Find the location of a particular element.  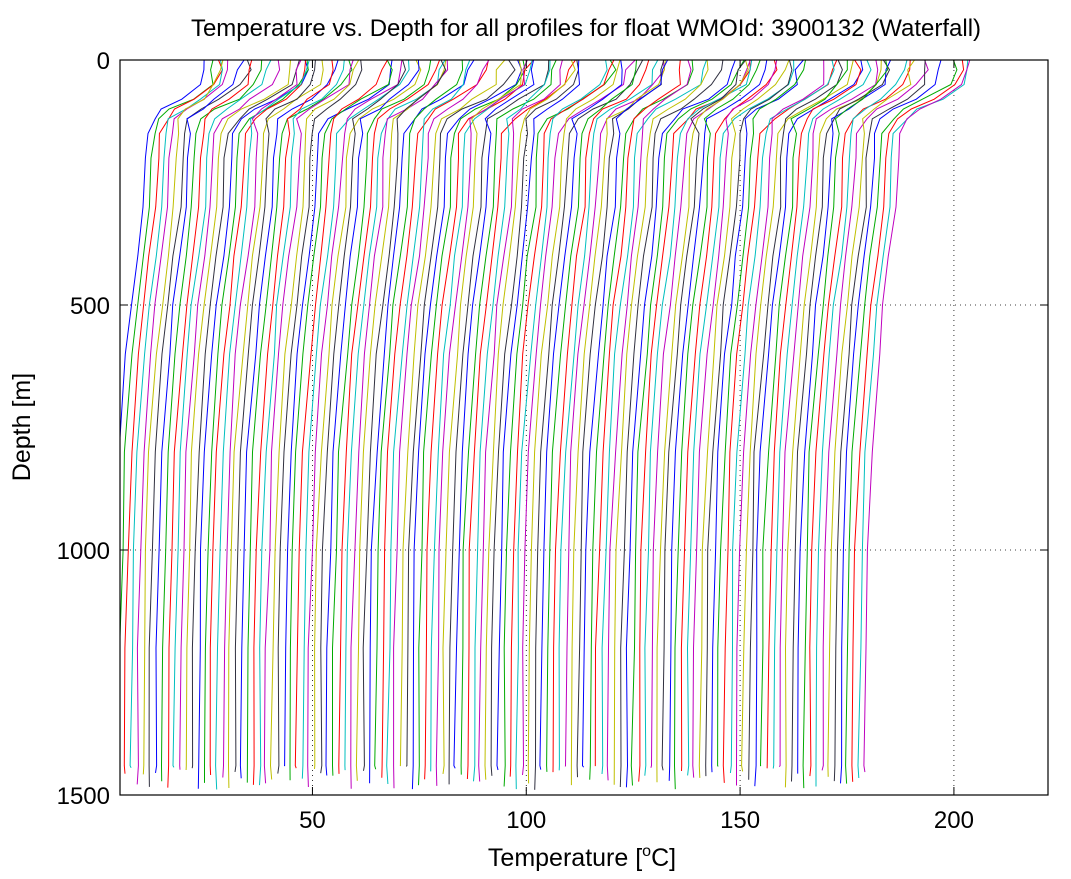

y-tick-label: 0 is located at coordinates (103, 61).